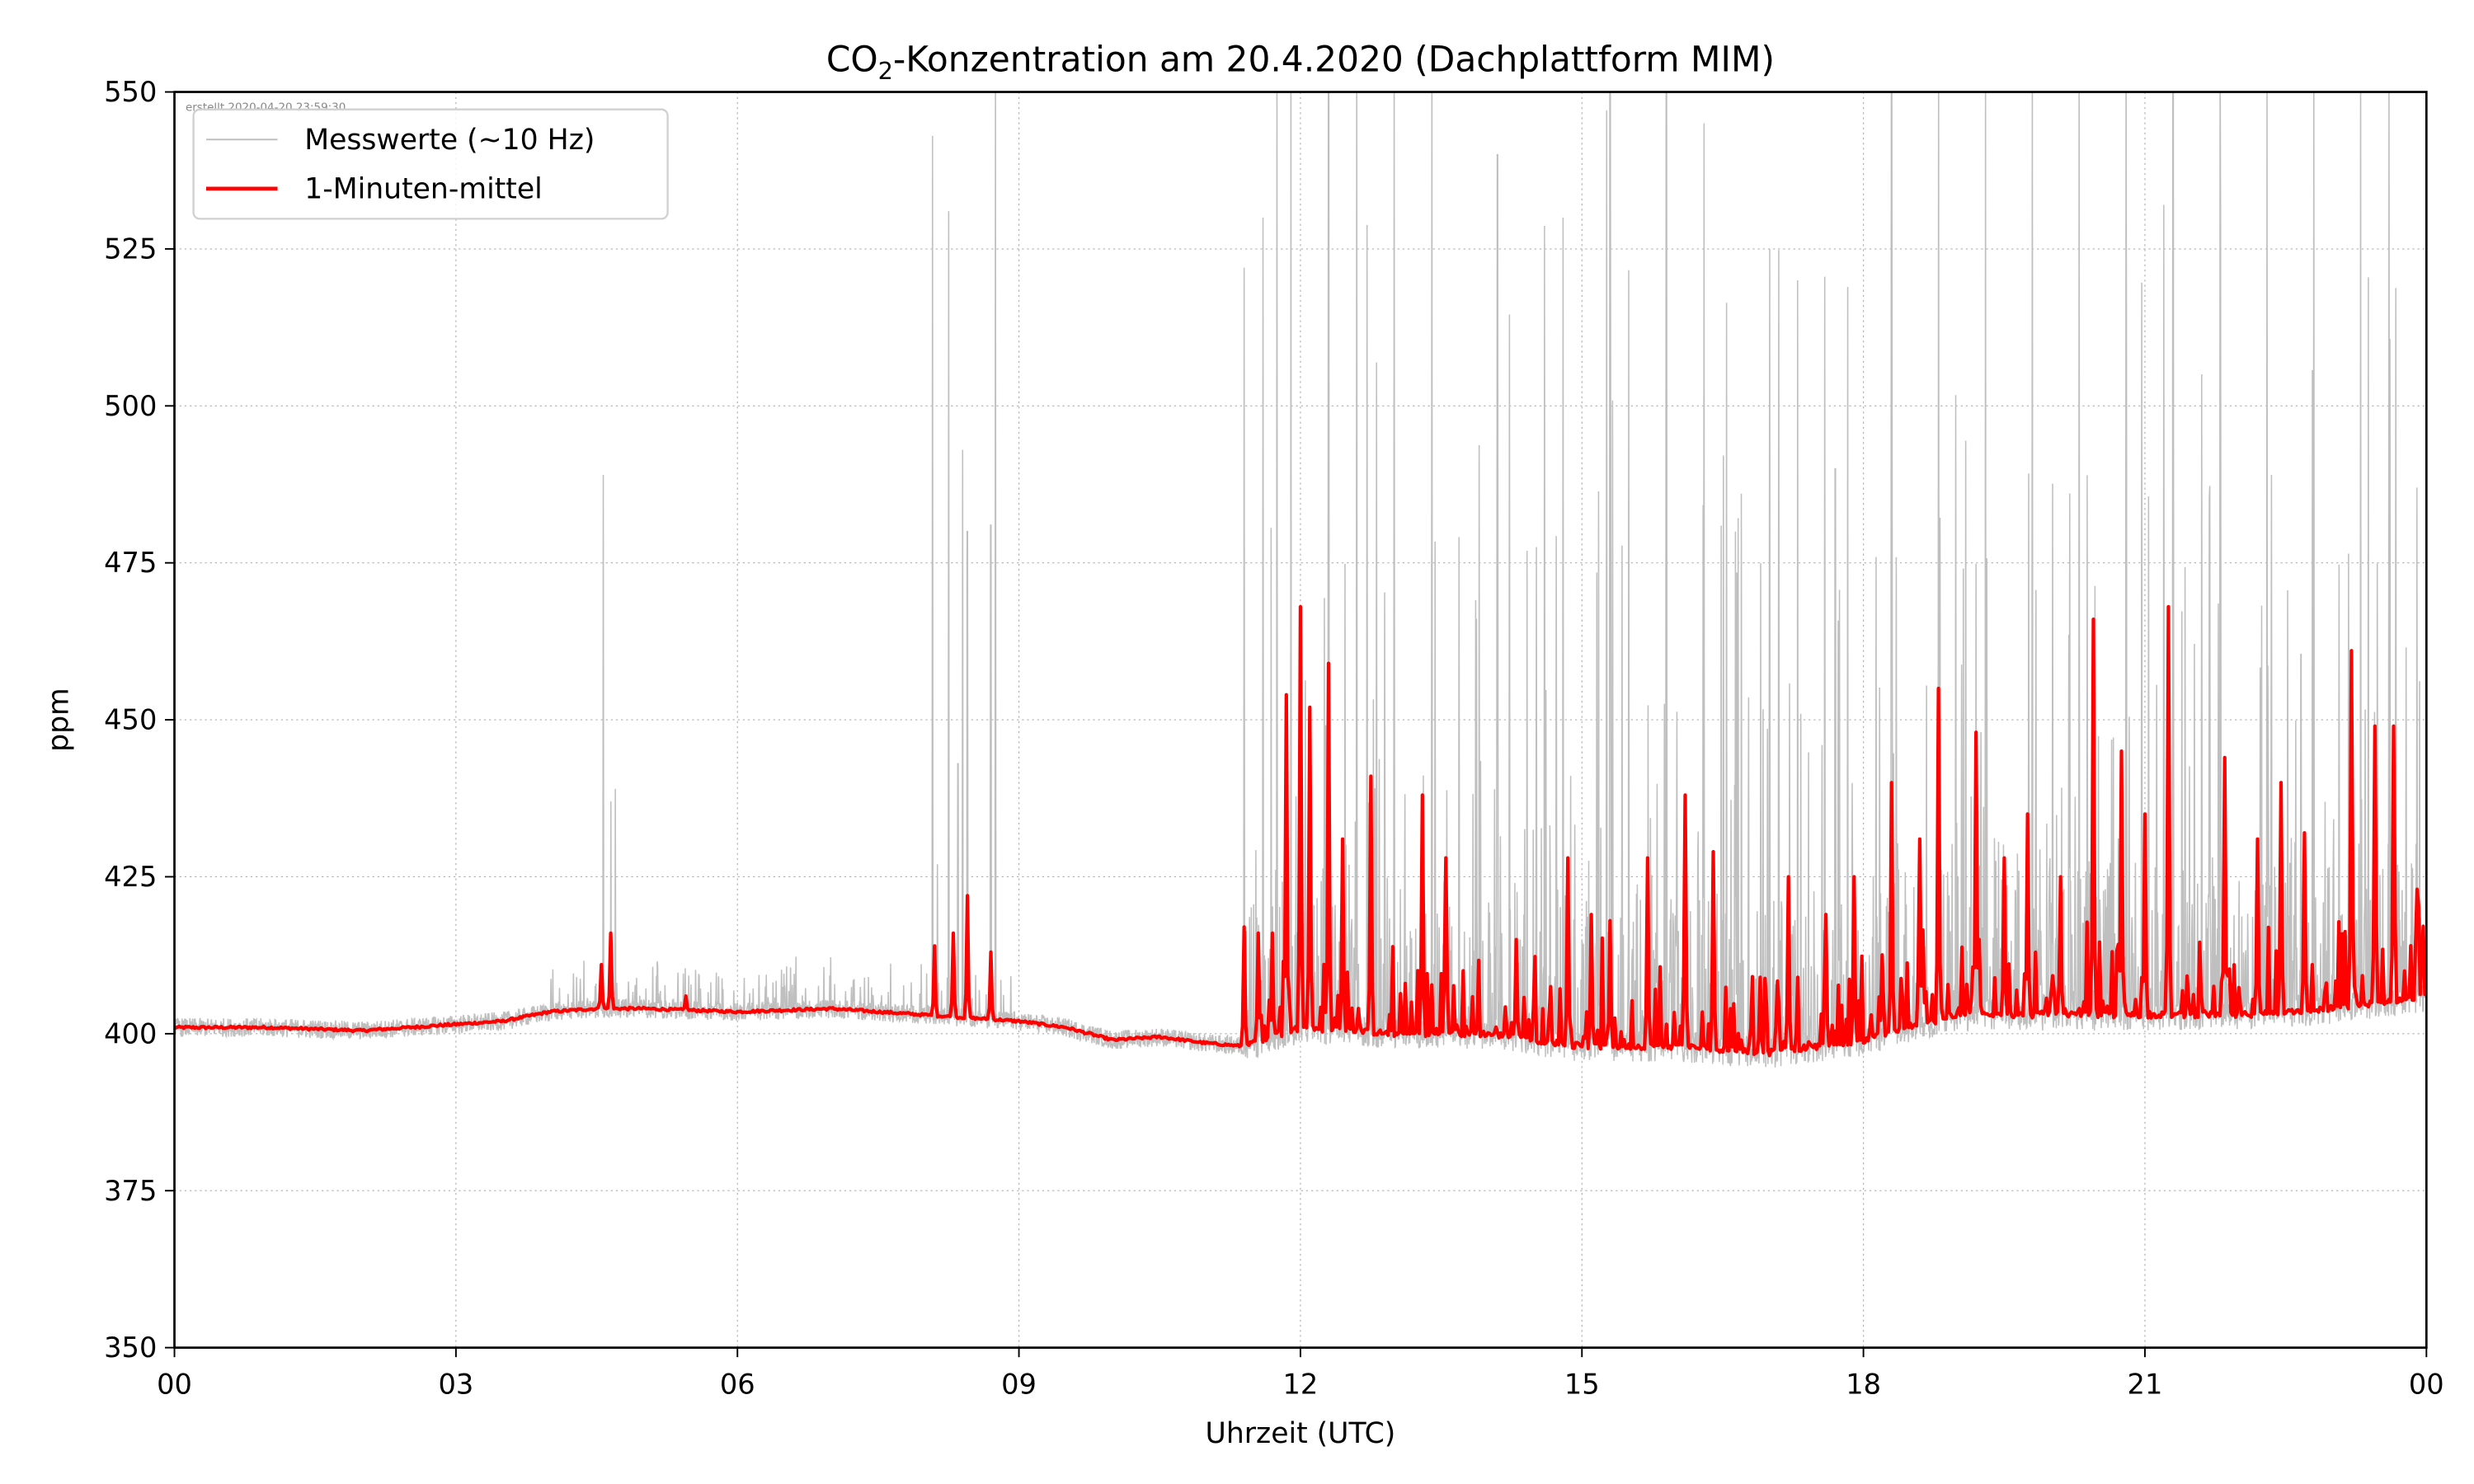 The width and height of the screenshot is (2474, 1484). I want to click on y-tick-label: 550, so click(130, 92).